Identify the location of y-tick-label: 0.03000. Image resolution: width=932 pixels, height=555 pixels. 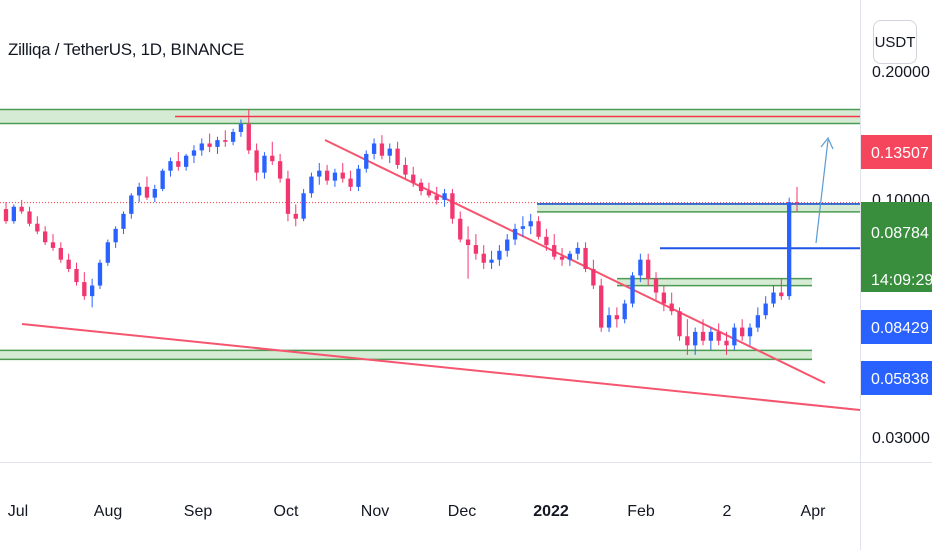
(901, 438).